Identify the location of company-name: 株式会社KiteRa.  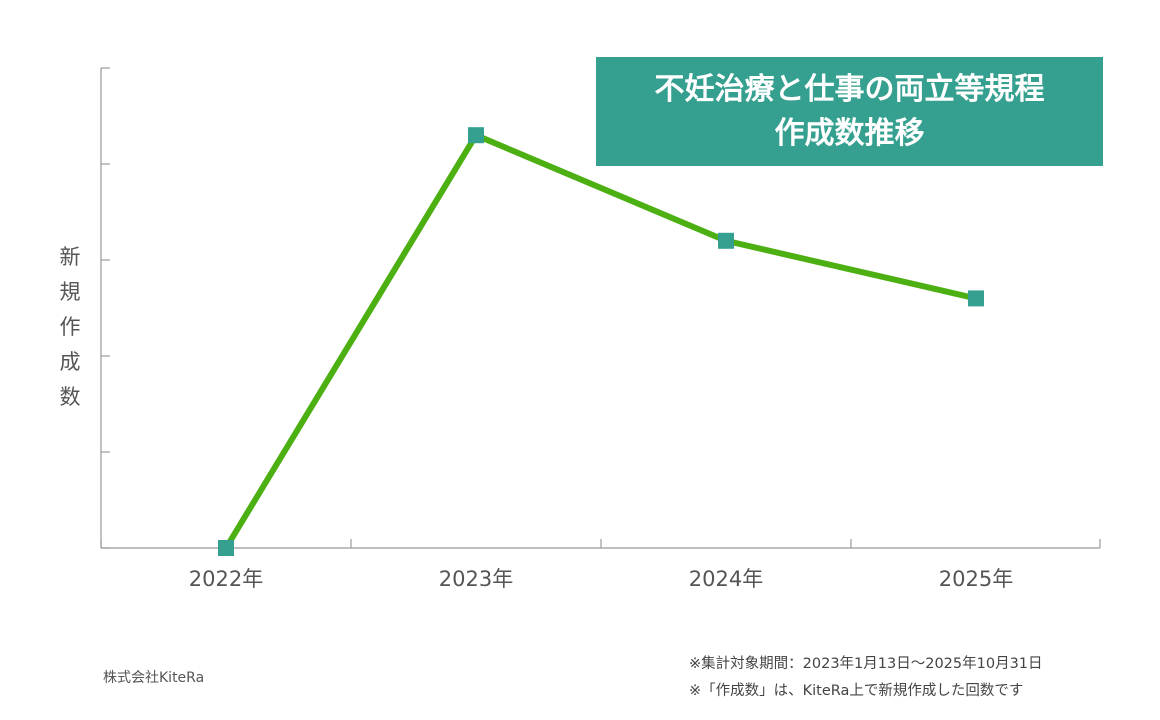
(154, 678).